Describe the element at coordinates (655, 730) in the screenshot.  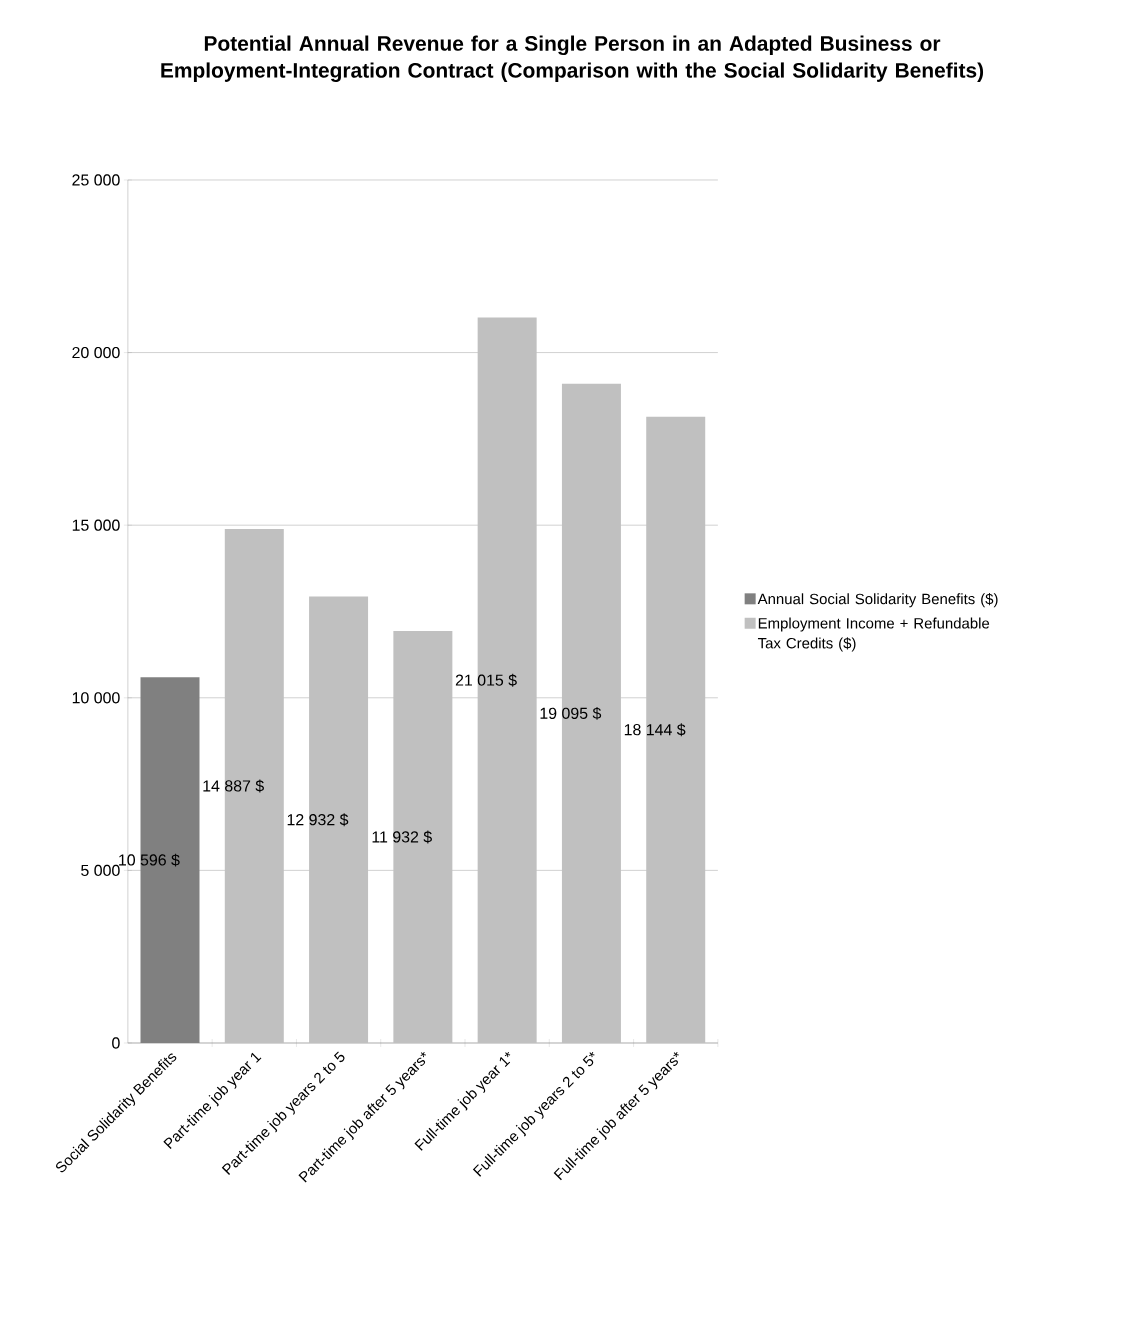
I see `data-label: 18 144 $` at that location.